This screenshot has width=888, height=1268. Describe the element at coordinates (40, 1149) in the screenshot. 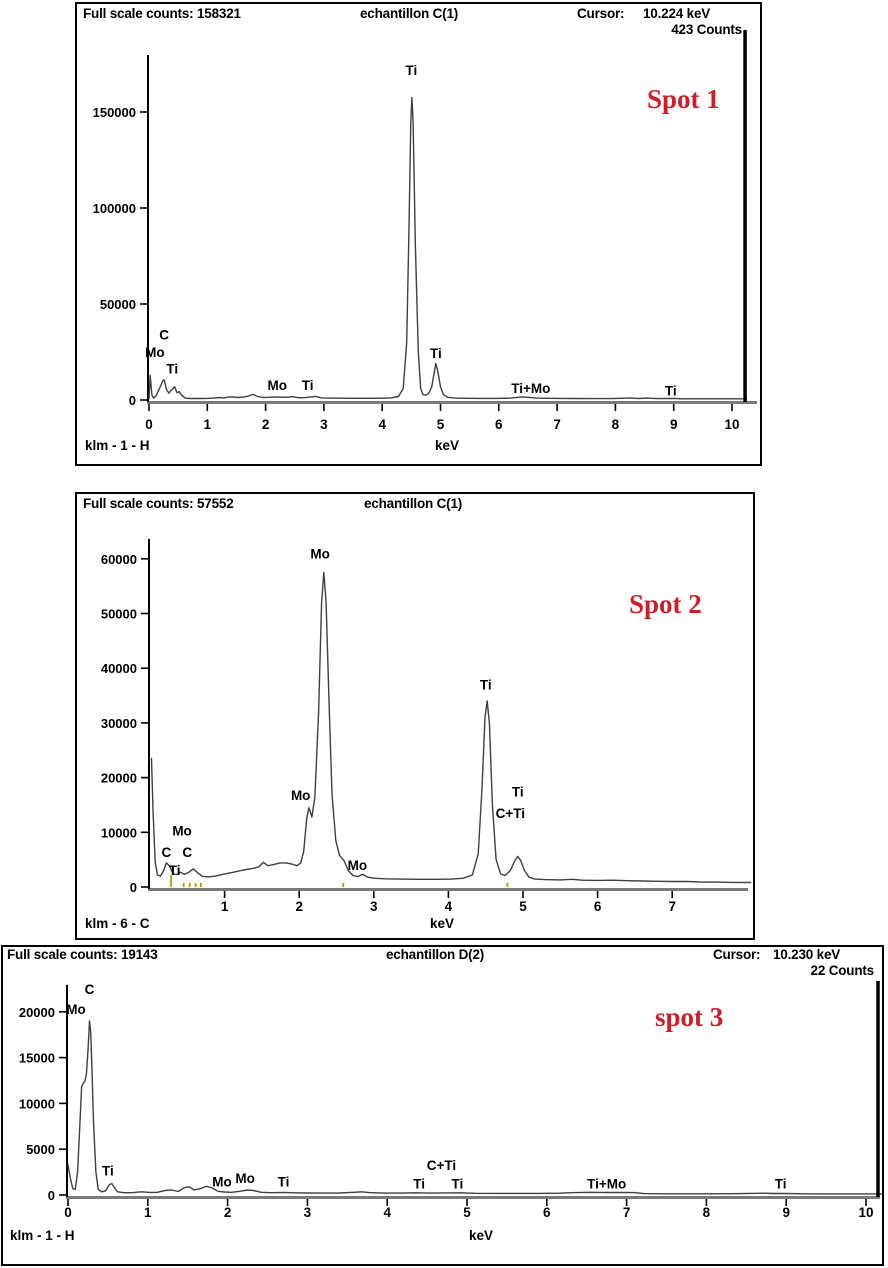

I see `y-tick-label: 5000` at that location.